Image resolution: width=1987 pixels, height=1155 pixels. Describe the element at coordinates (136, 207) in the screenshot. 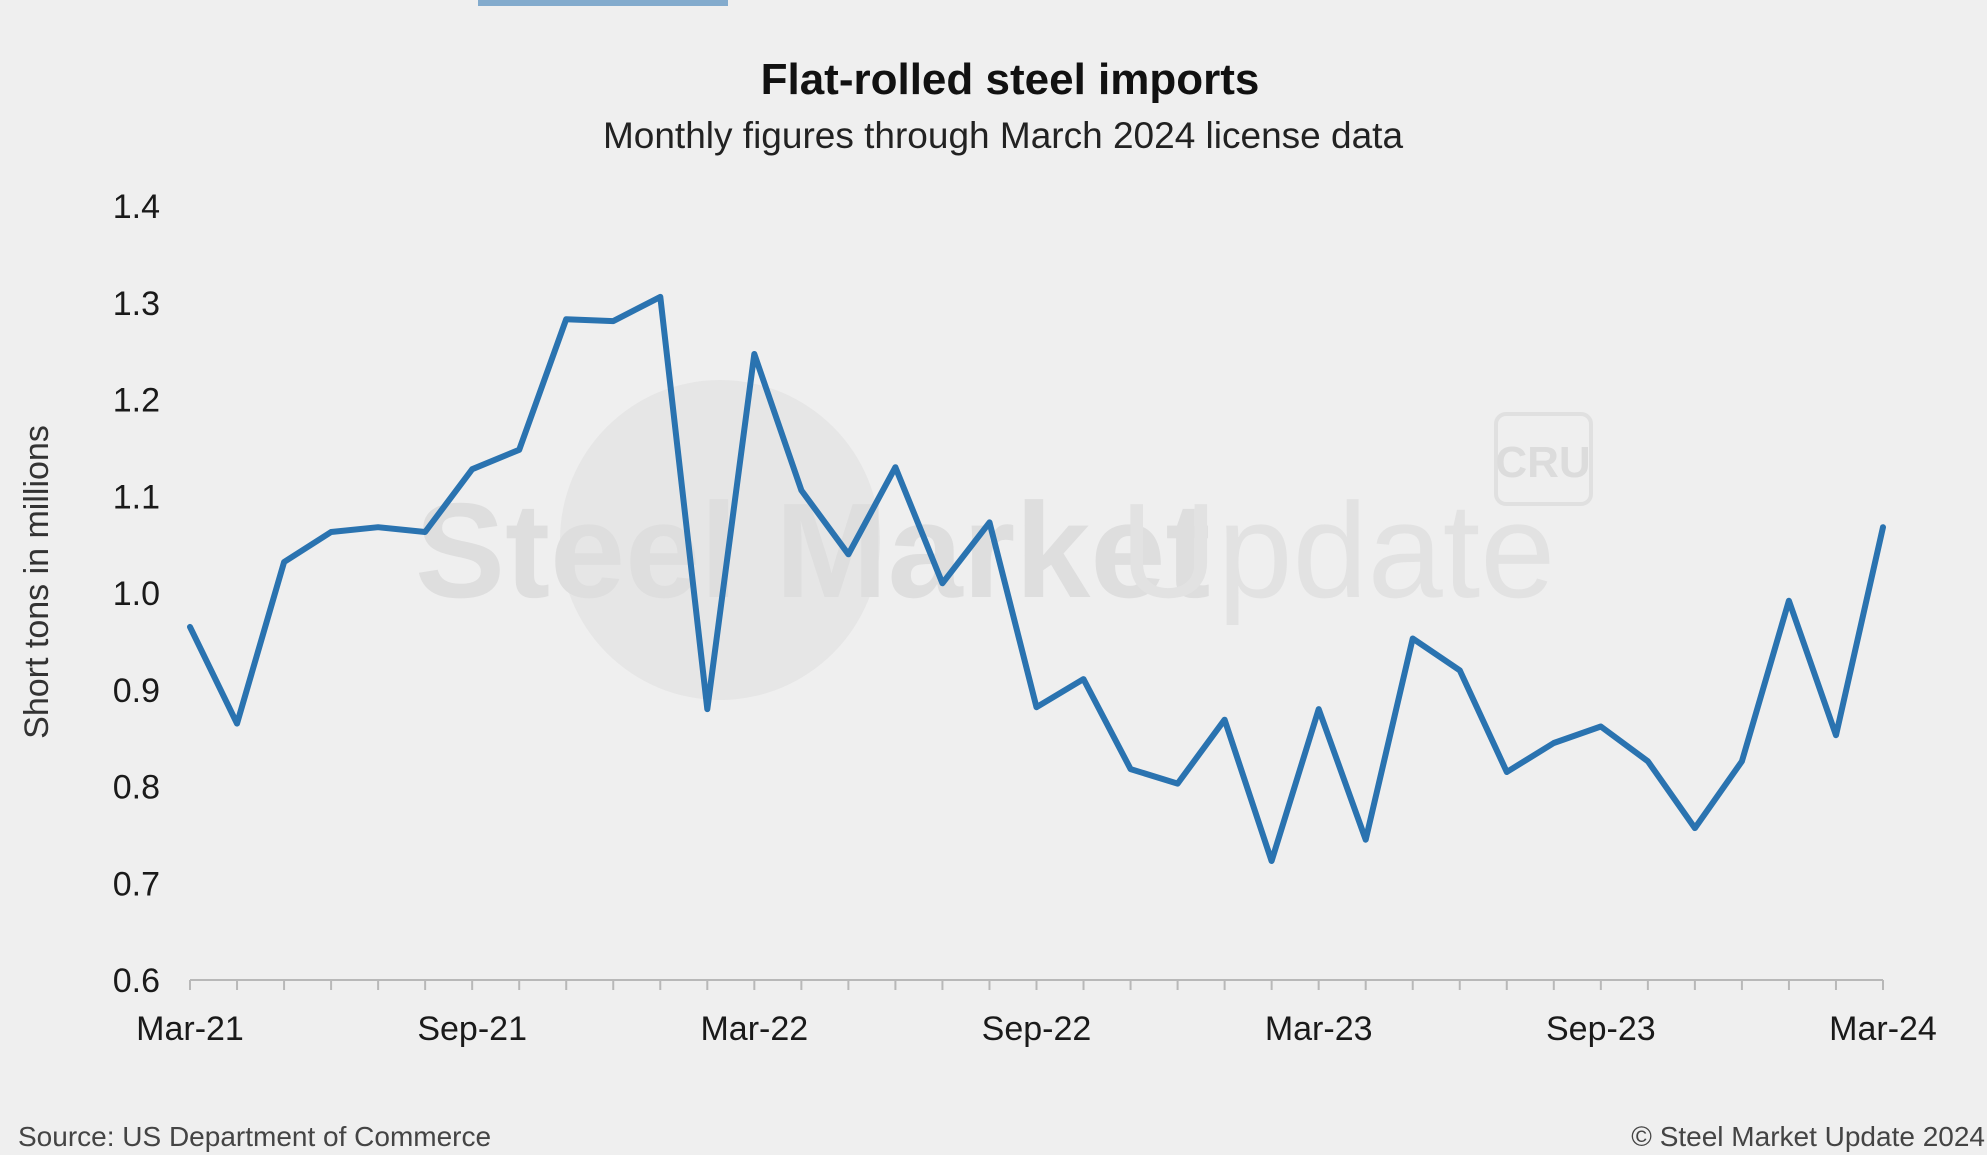

I see `y-tick-label: 1.4` at that location.